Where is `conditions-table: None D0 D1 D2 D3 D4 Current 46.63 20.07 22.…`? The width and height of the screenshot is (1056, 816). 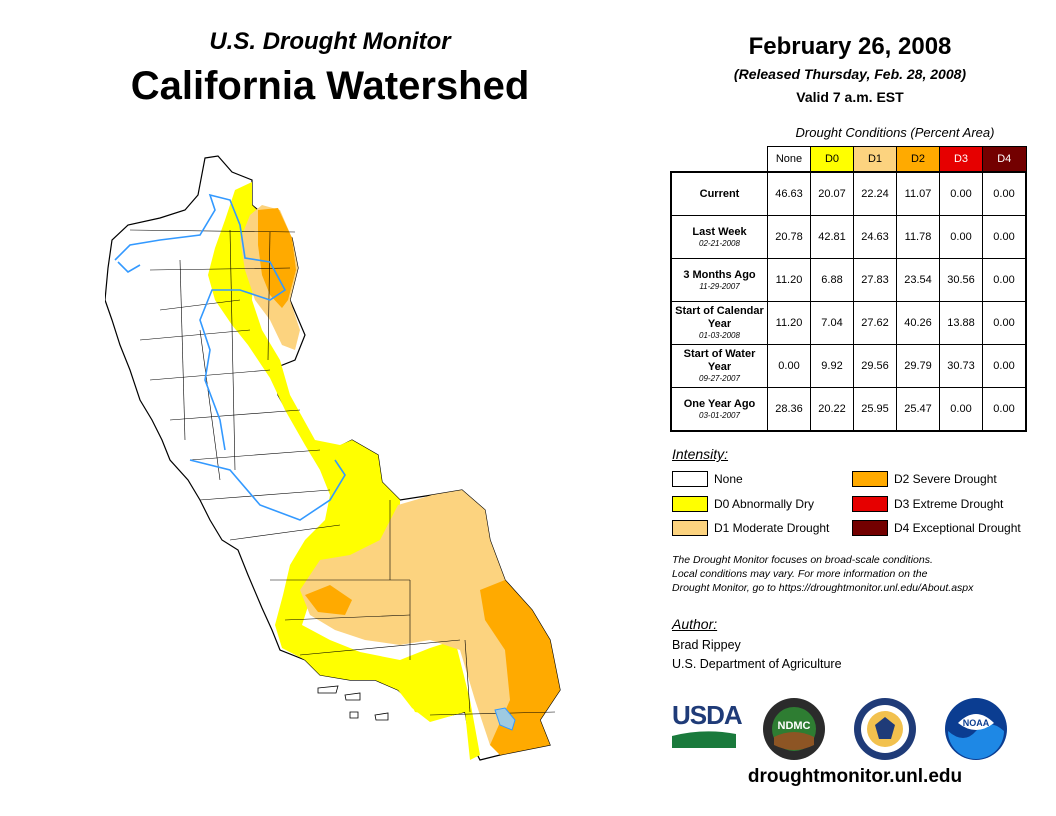 conditions-table: None D0 D1 D2 D3 D4 Current 46.63 20.07 22.… is located at coordinates (848, 289).